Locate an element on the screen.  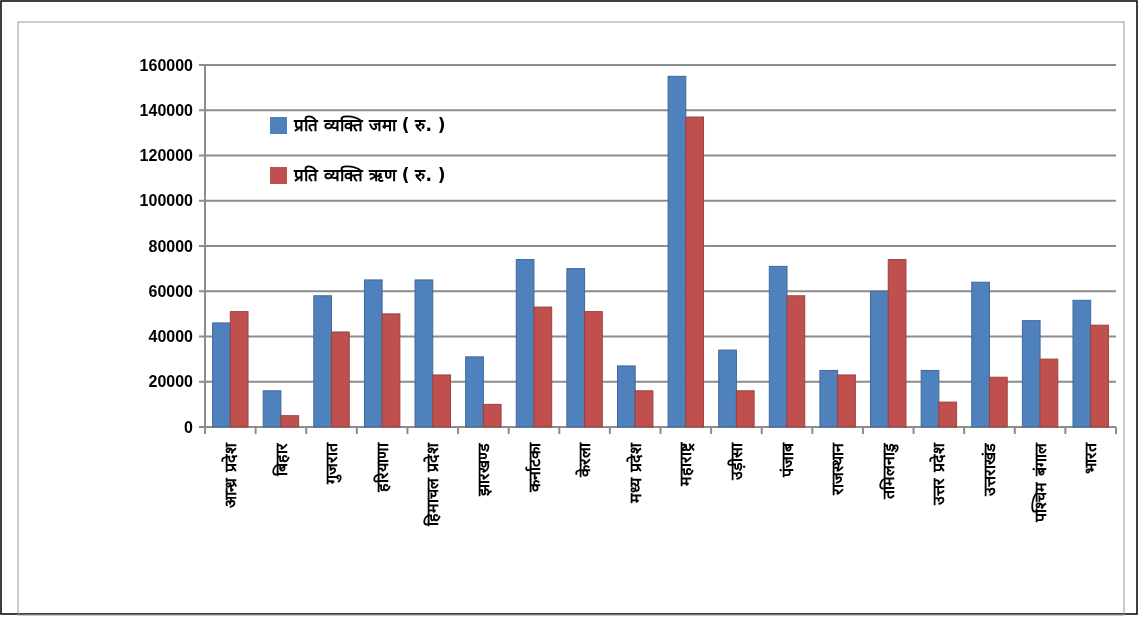
y-tick-label: 40000 is located at coordinates (171, 337).